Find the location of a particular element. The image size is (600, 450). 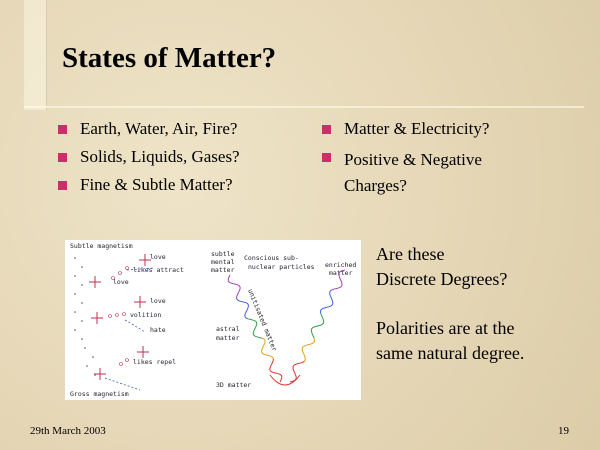

page-number: 19 is located at coordinates (563, 431).